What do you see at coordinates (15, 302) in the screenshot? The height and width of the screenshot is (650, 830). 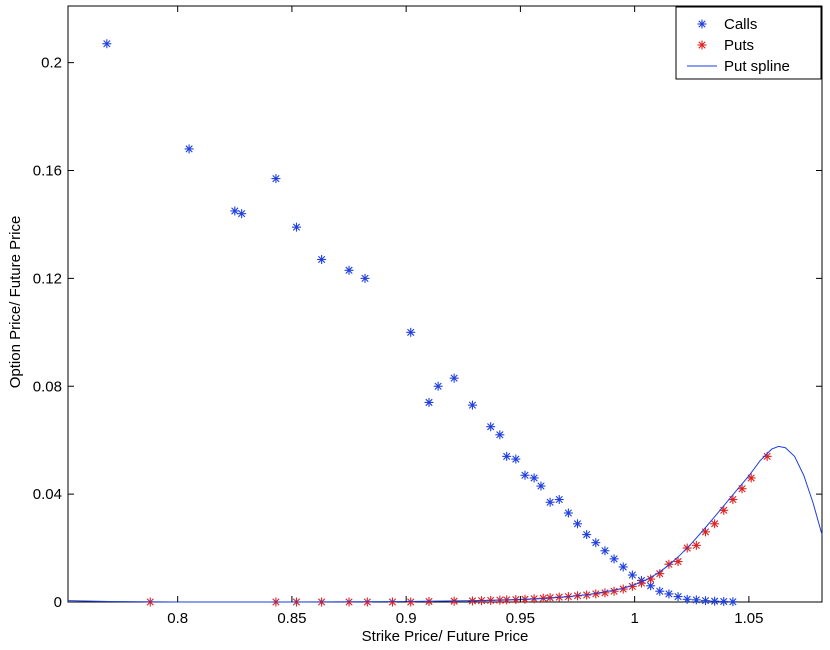 I see `y-axis-label: Option Price/ Future Price` at bounding box center [15, 302].